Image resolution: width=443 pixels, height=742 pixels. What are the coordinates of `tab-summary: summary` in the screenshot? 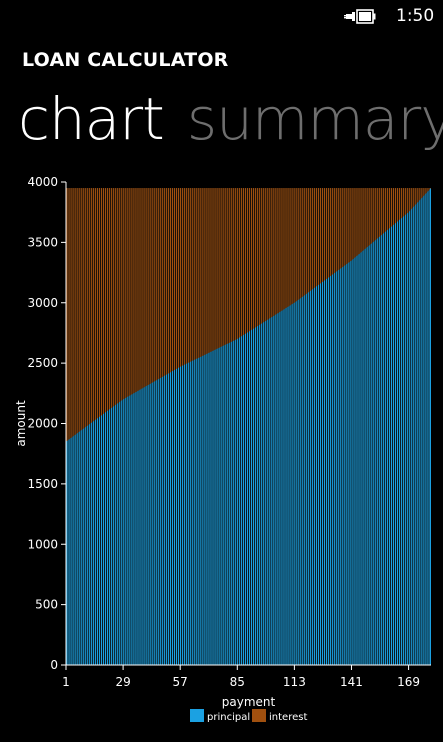 It's located at (314, 119).